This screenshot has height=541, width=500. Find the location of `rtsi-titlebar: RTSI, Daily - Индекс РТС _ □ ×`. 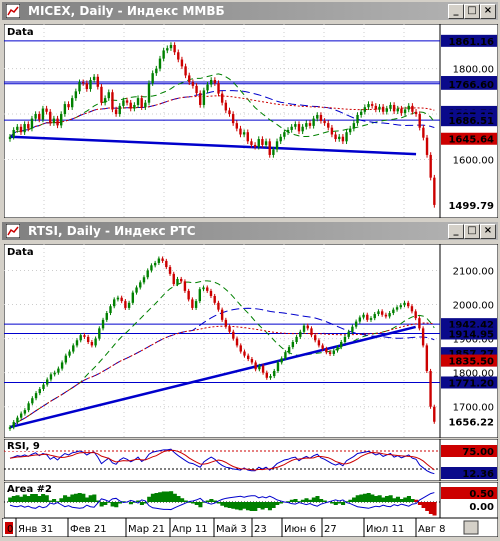

rtsi-titlebar: RTSI, Daily - Индекс РТС _ □ × is located at coordinates (250, 231).